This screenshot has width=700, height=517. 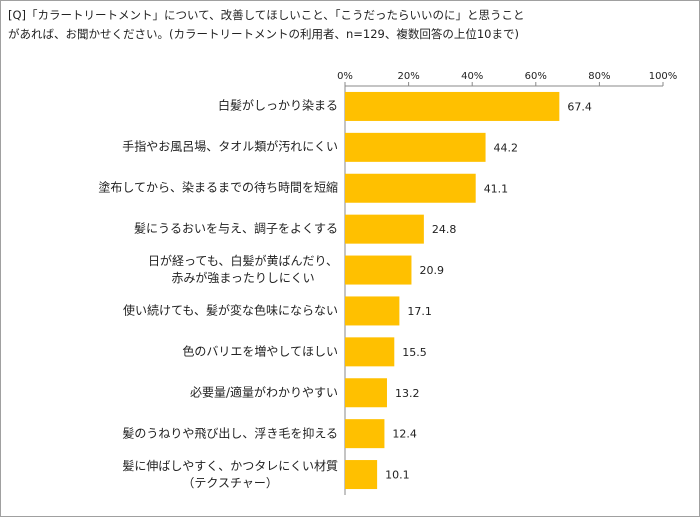 I want to click on value-label: 10.1, so click(x=397, y=475).